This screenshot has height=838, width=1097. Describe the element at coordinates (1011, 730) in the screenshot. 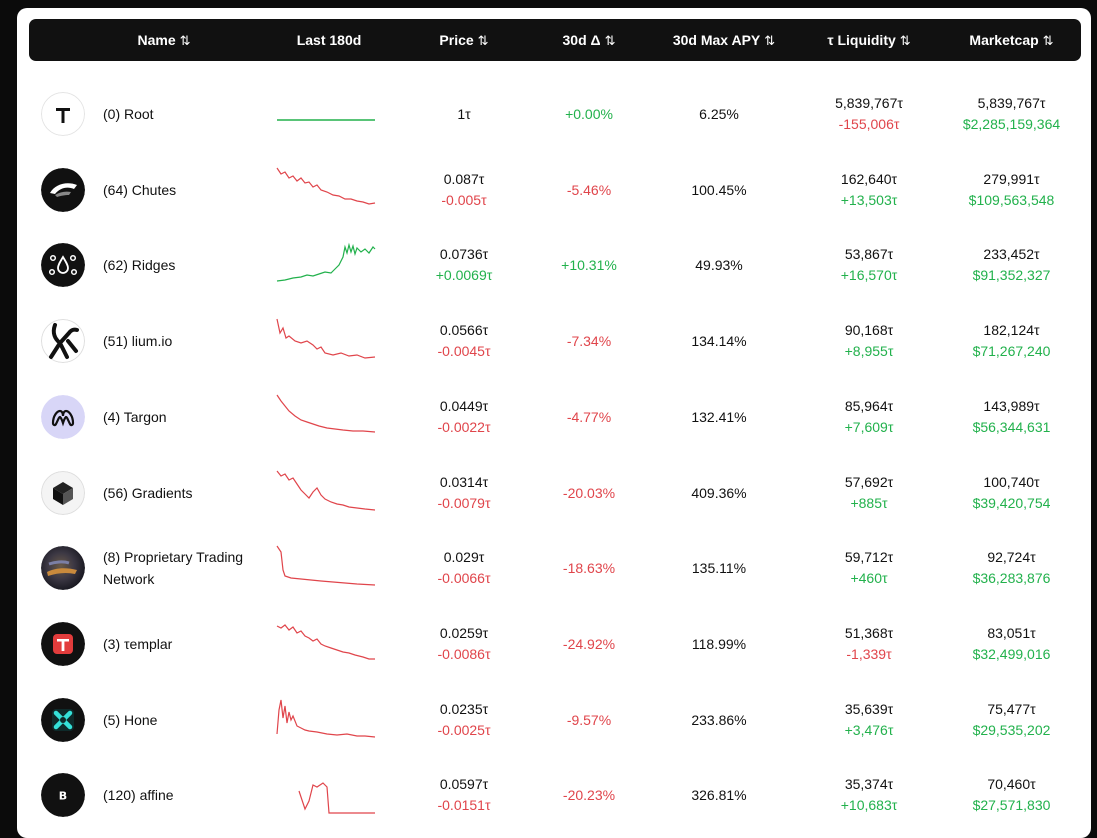

I see `marketcap-usd: $29,535,202` at that location.